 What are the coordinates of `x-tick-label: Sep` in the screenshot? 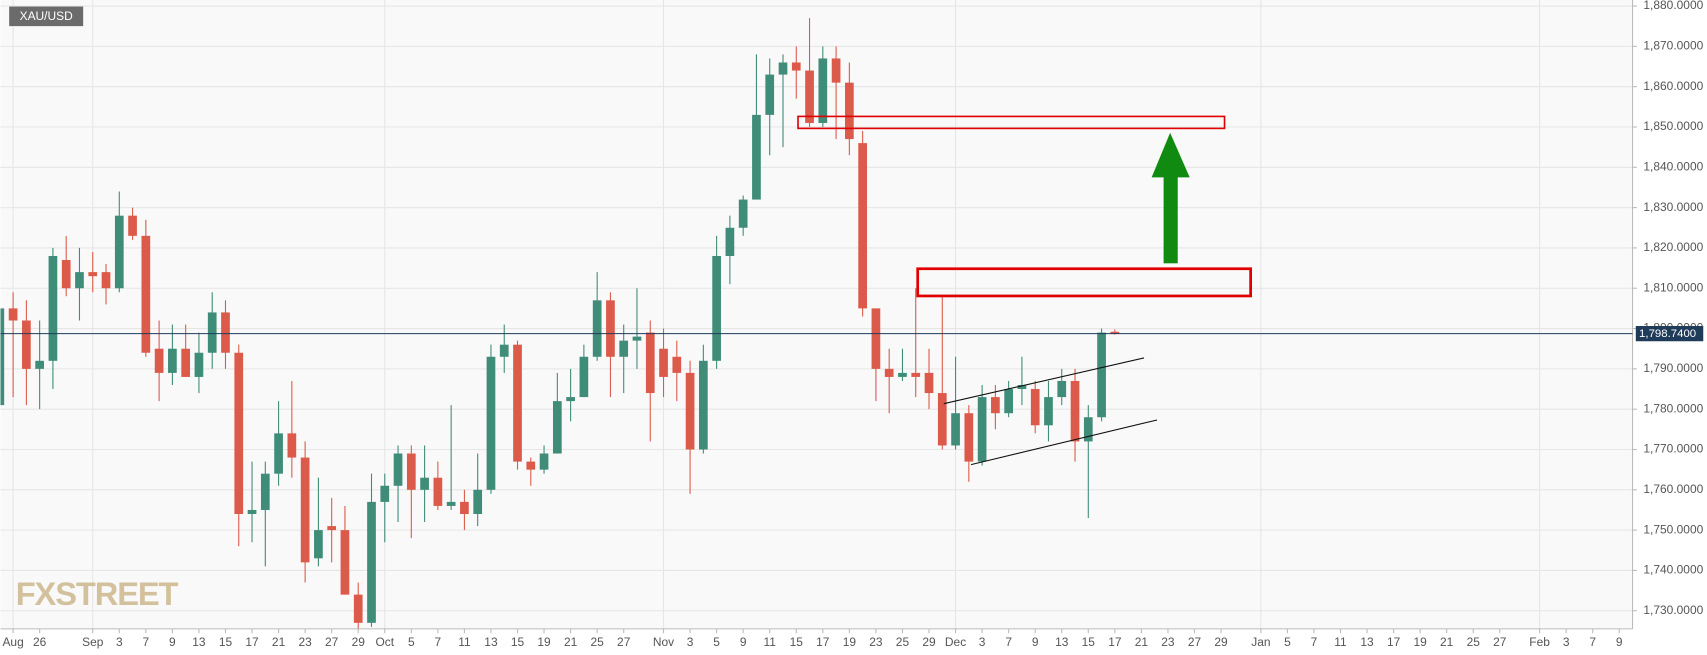 It's located at (93, 642).